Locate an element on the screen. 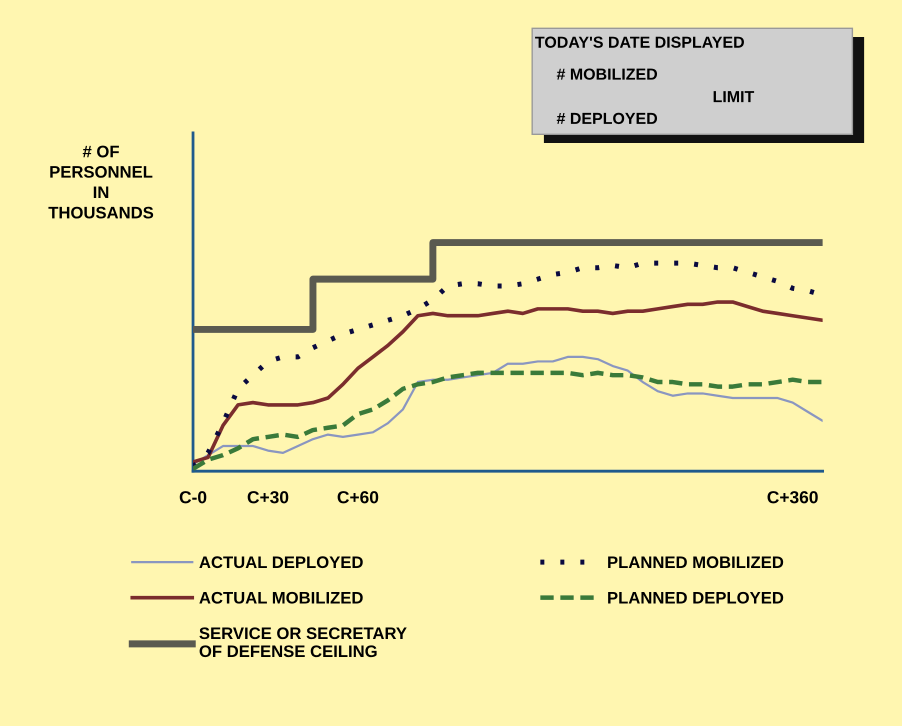  x-tick-label: C+60 is located at coordinates (358, 497).